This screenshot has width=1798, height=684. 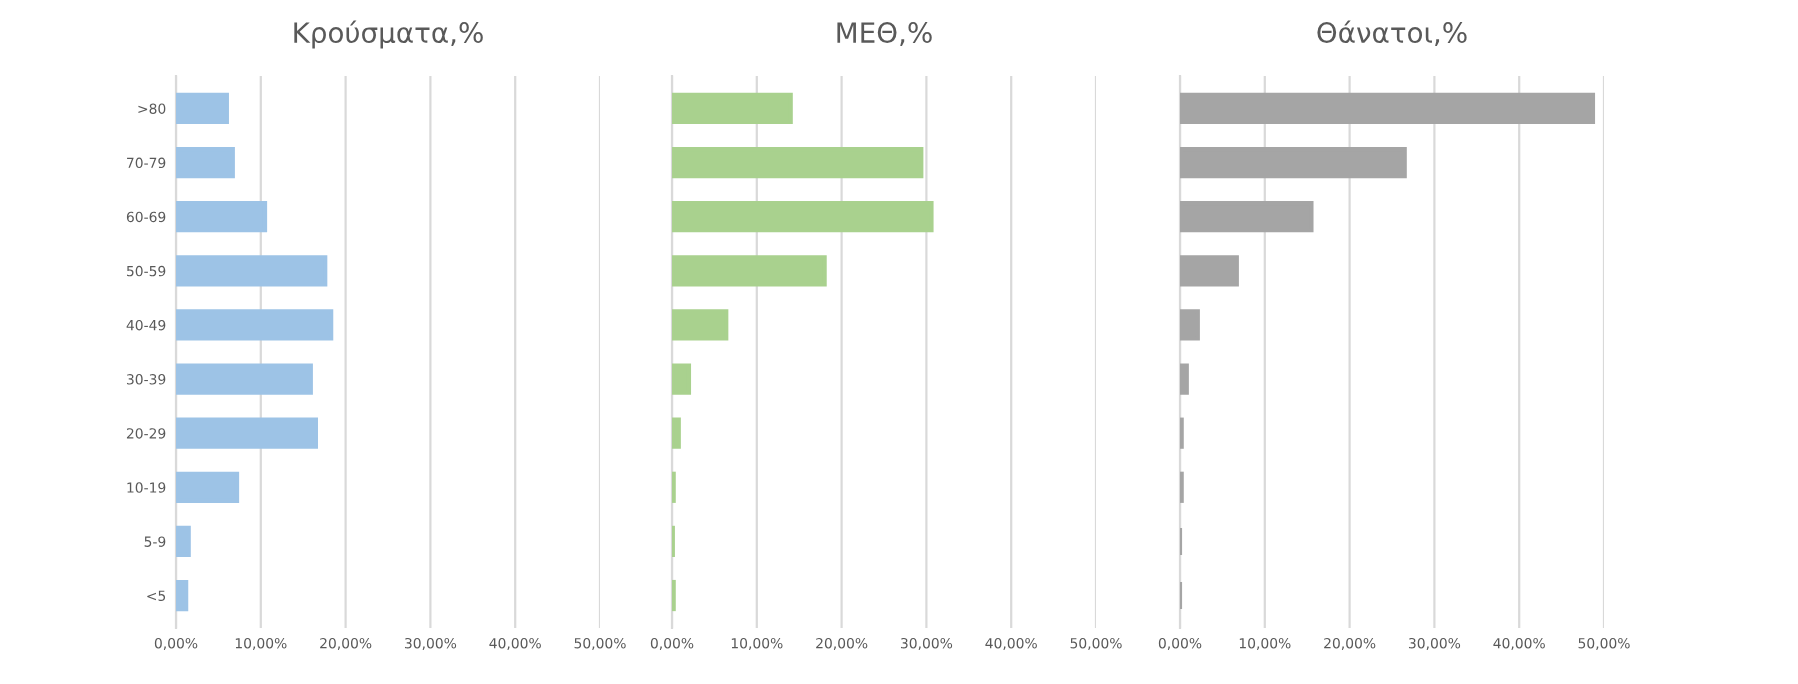 What do you see at coordinates (388, 34) in the screenshot?
I see `chart-title: Κρούσματα,%` at bounding box center [388, 34].